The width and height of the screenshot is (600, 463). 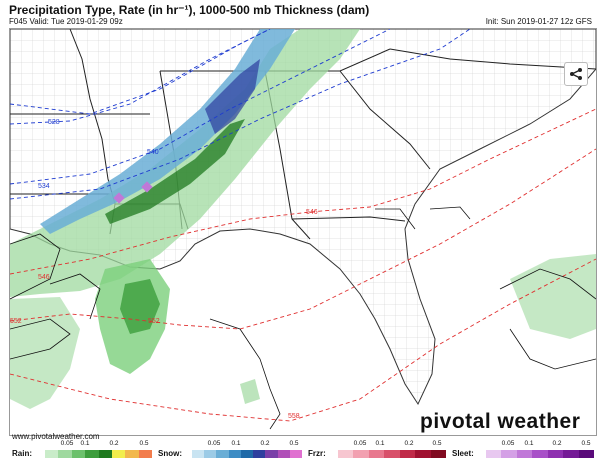 I want to click on rain-south, so click(x=250, y=391).